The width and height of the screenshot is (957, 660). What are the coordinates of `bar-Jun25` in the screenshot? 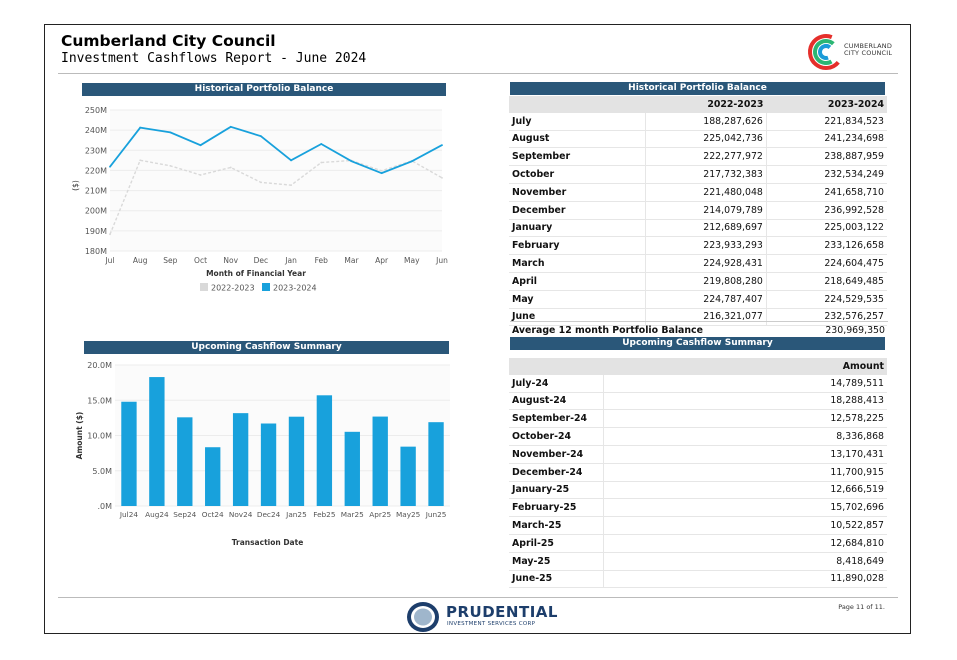 It's located at (436, 464).